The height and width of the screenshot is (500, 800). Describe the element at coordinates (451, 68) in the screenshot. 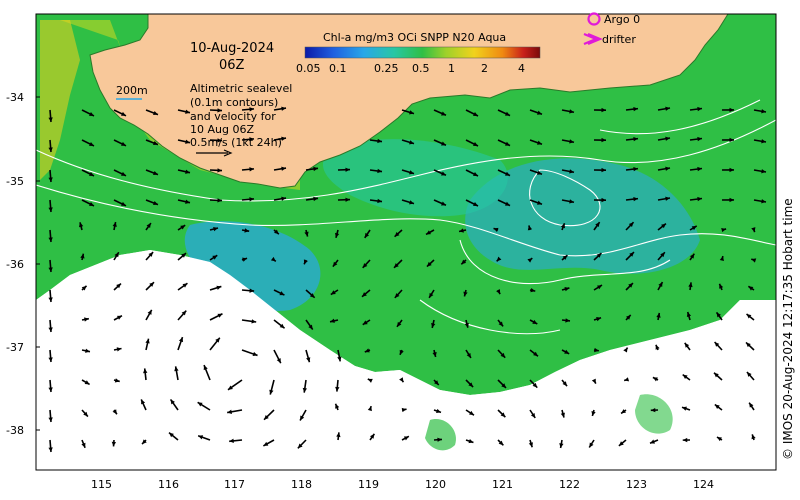

I see `colorbar-tick: 1` at that location.